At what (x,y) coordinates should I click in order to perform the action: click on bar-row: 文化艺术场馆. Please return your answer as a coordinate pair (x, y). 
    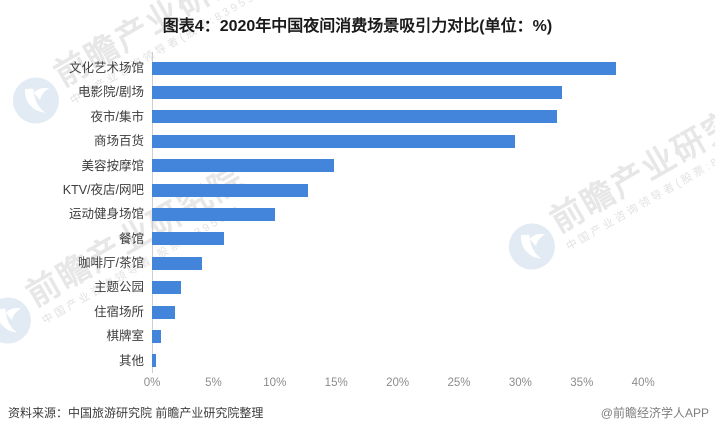
    Looking at the image, I should click on (357, 68).